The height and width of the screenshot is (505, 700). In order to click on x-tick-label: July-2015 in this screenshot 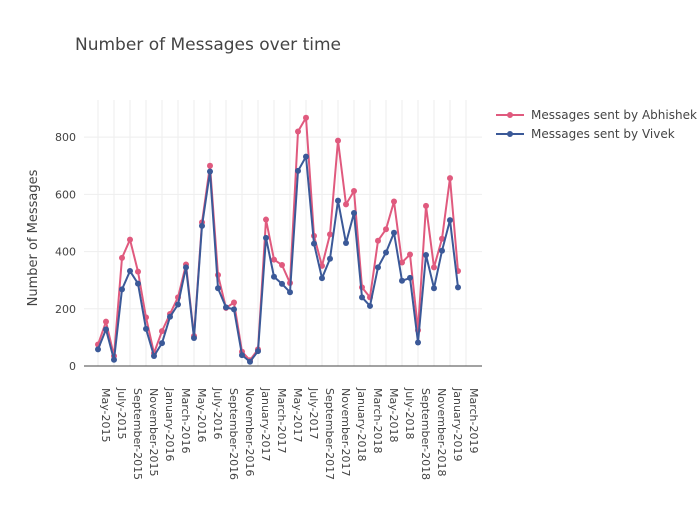, I will do `click(121, 413)`.